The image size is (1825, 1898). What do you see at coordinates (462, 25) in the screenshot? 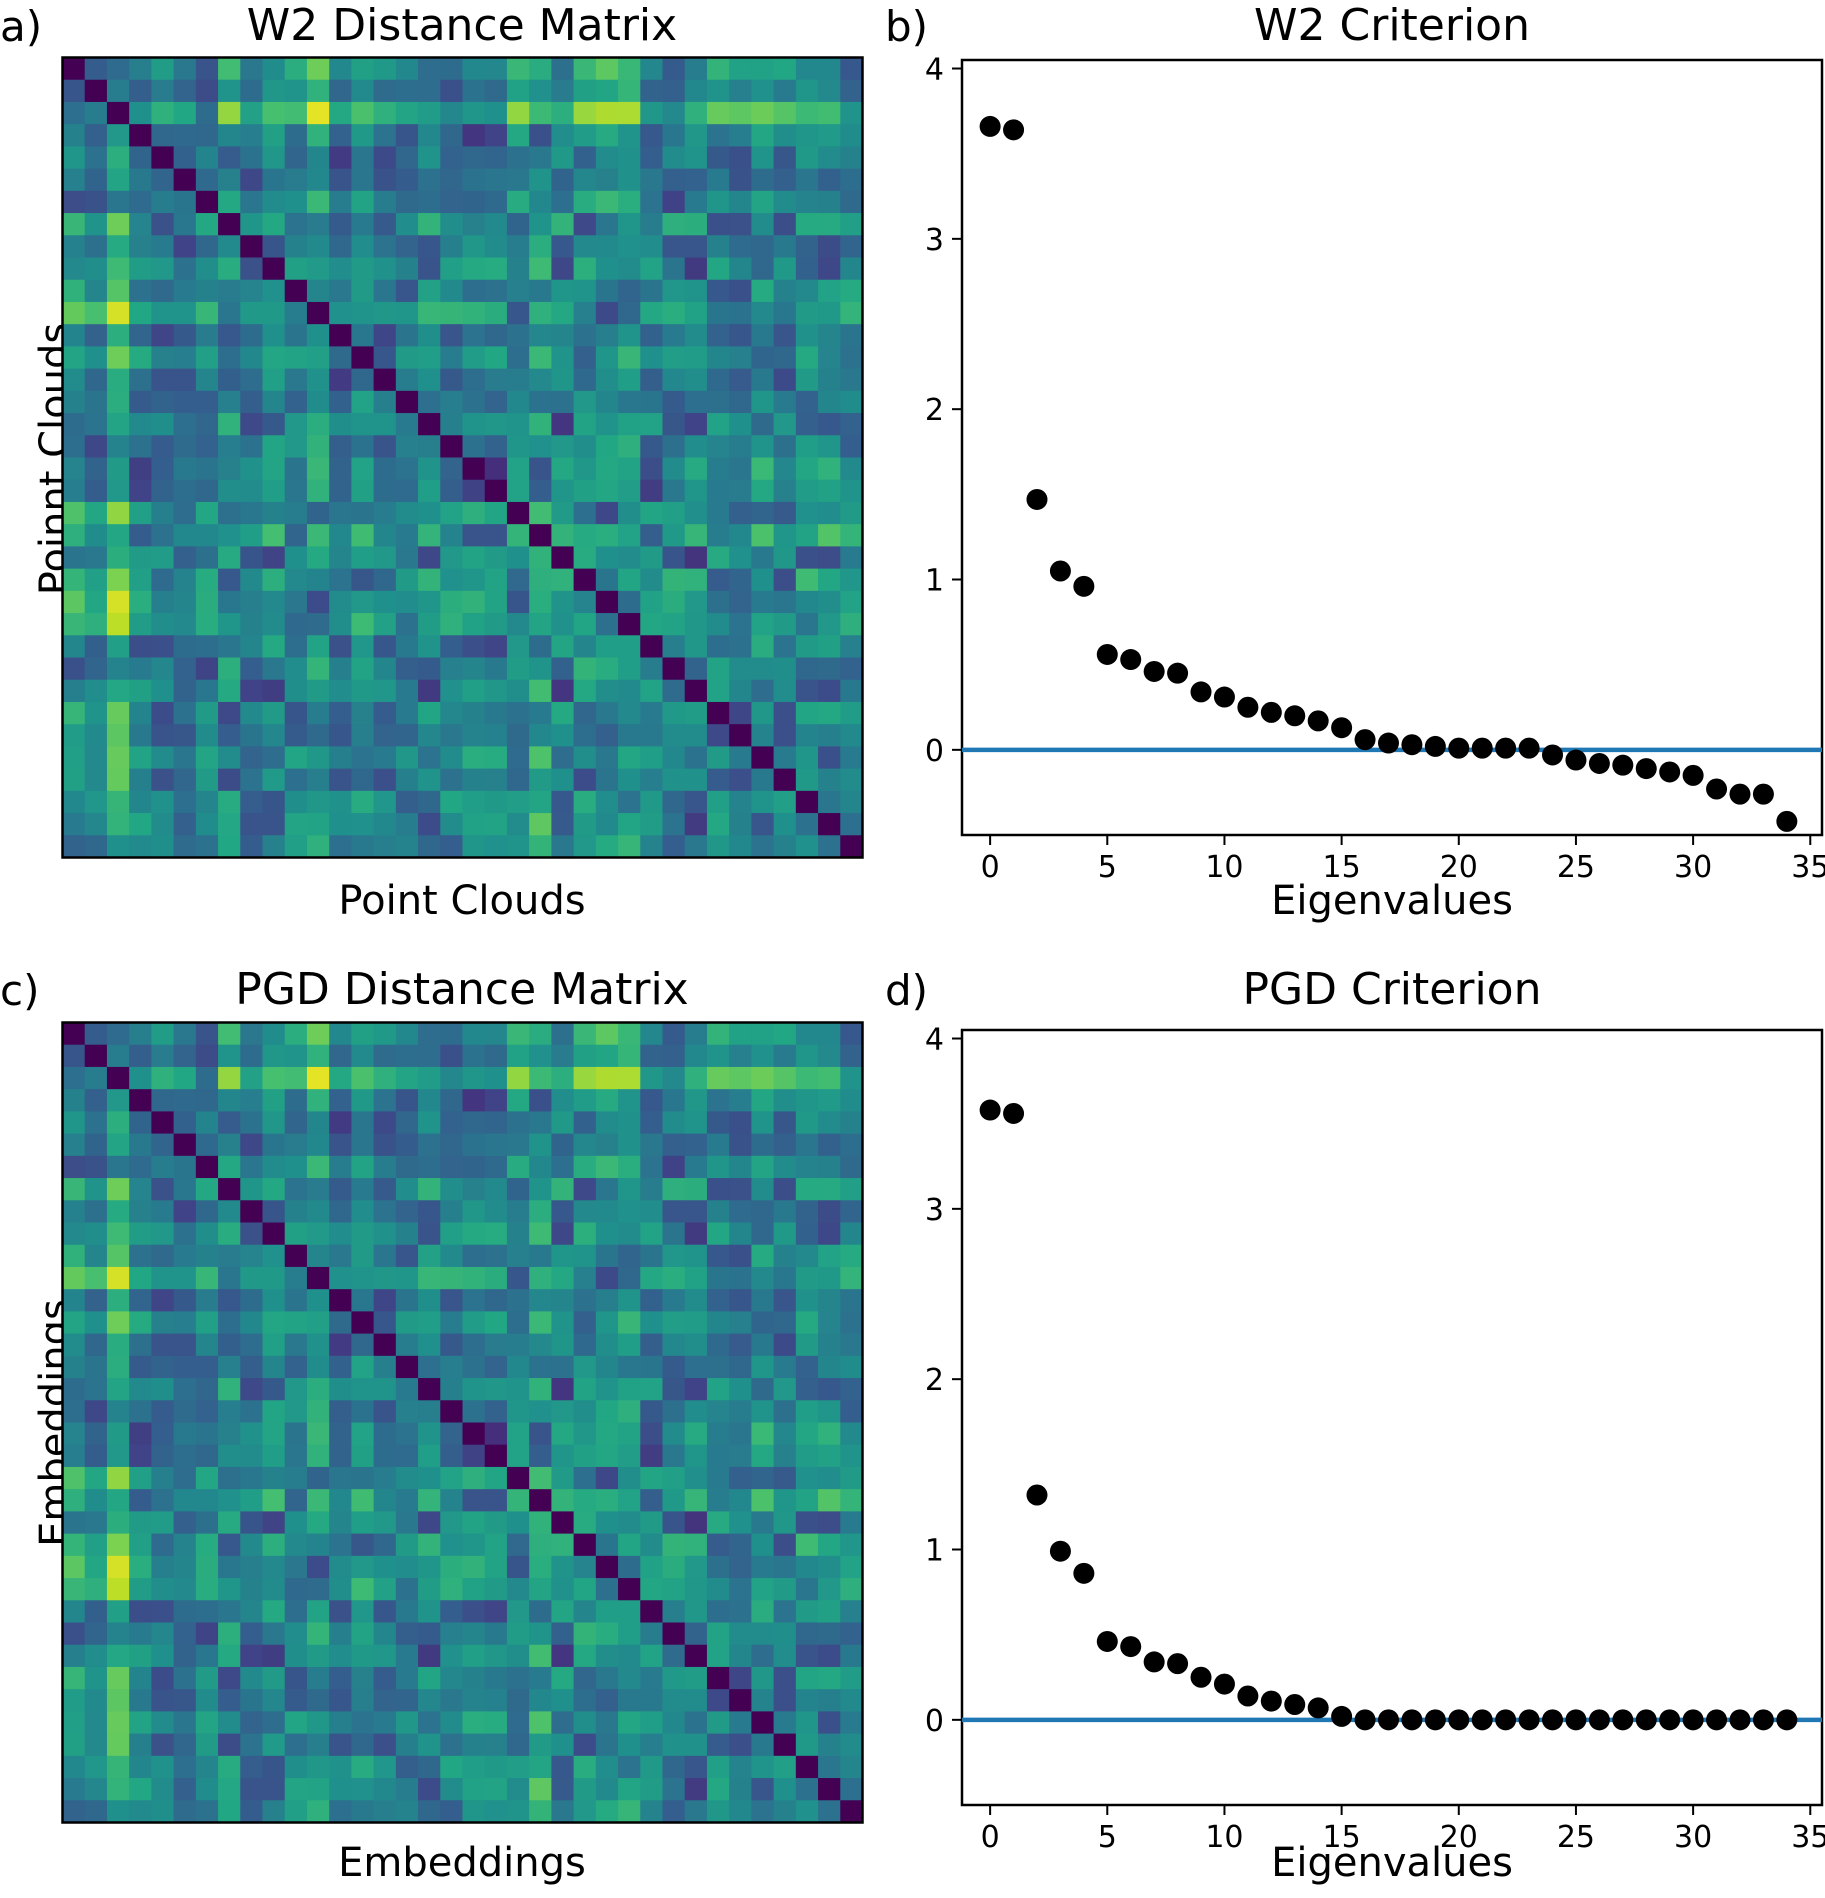
I see `panel-a-title: W2 Distance Matrix` at bounding box center [462, 25].